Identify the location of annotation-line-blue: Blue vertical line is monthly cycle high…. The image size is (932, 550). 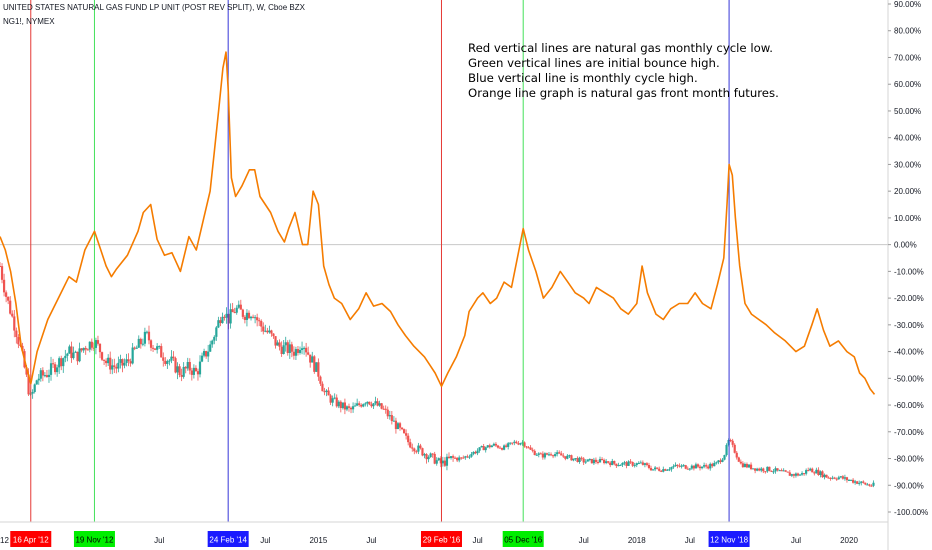
(583, 78).